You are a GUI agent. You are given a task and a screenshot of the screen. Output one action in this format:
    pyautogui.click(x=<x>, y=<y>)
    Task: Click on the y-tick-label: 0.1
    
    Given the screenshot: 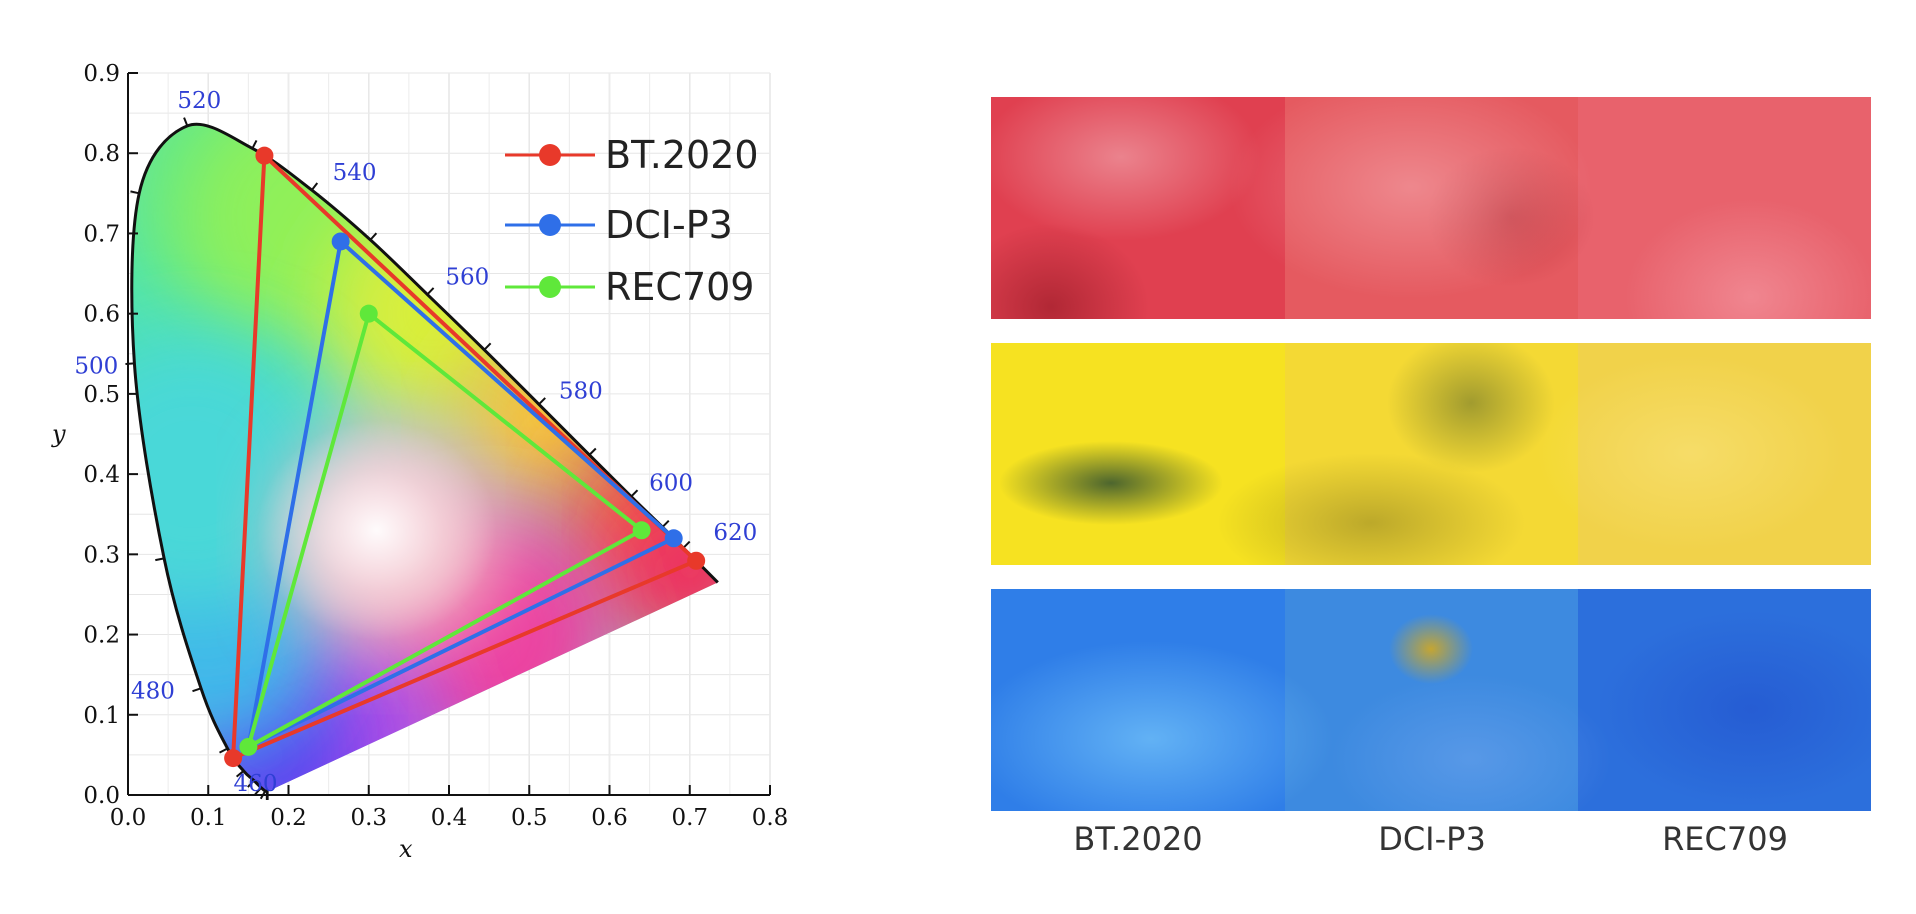 What is the action you would take?
    pyautogui.click(x=101, y=716)
    